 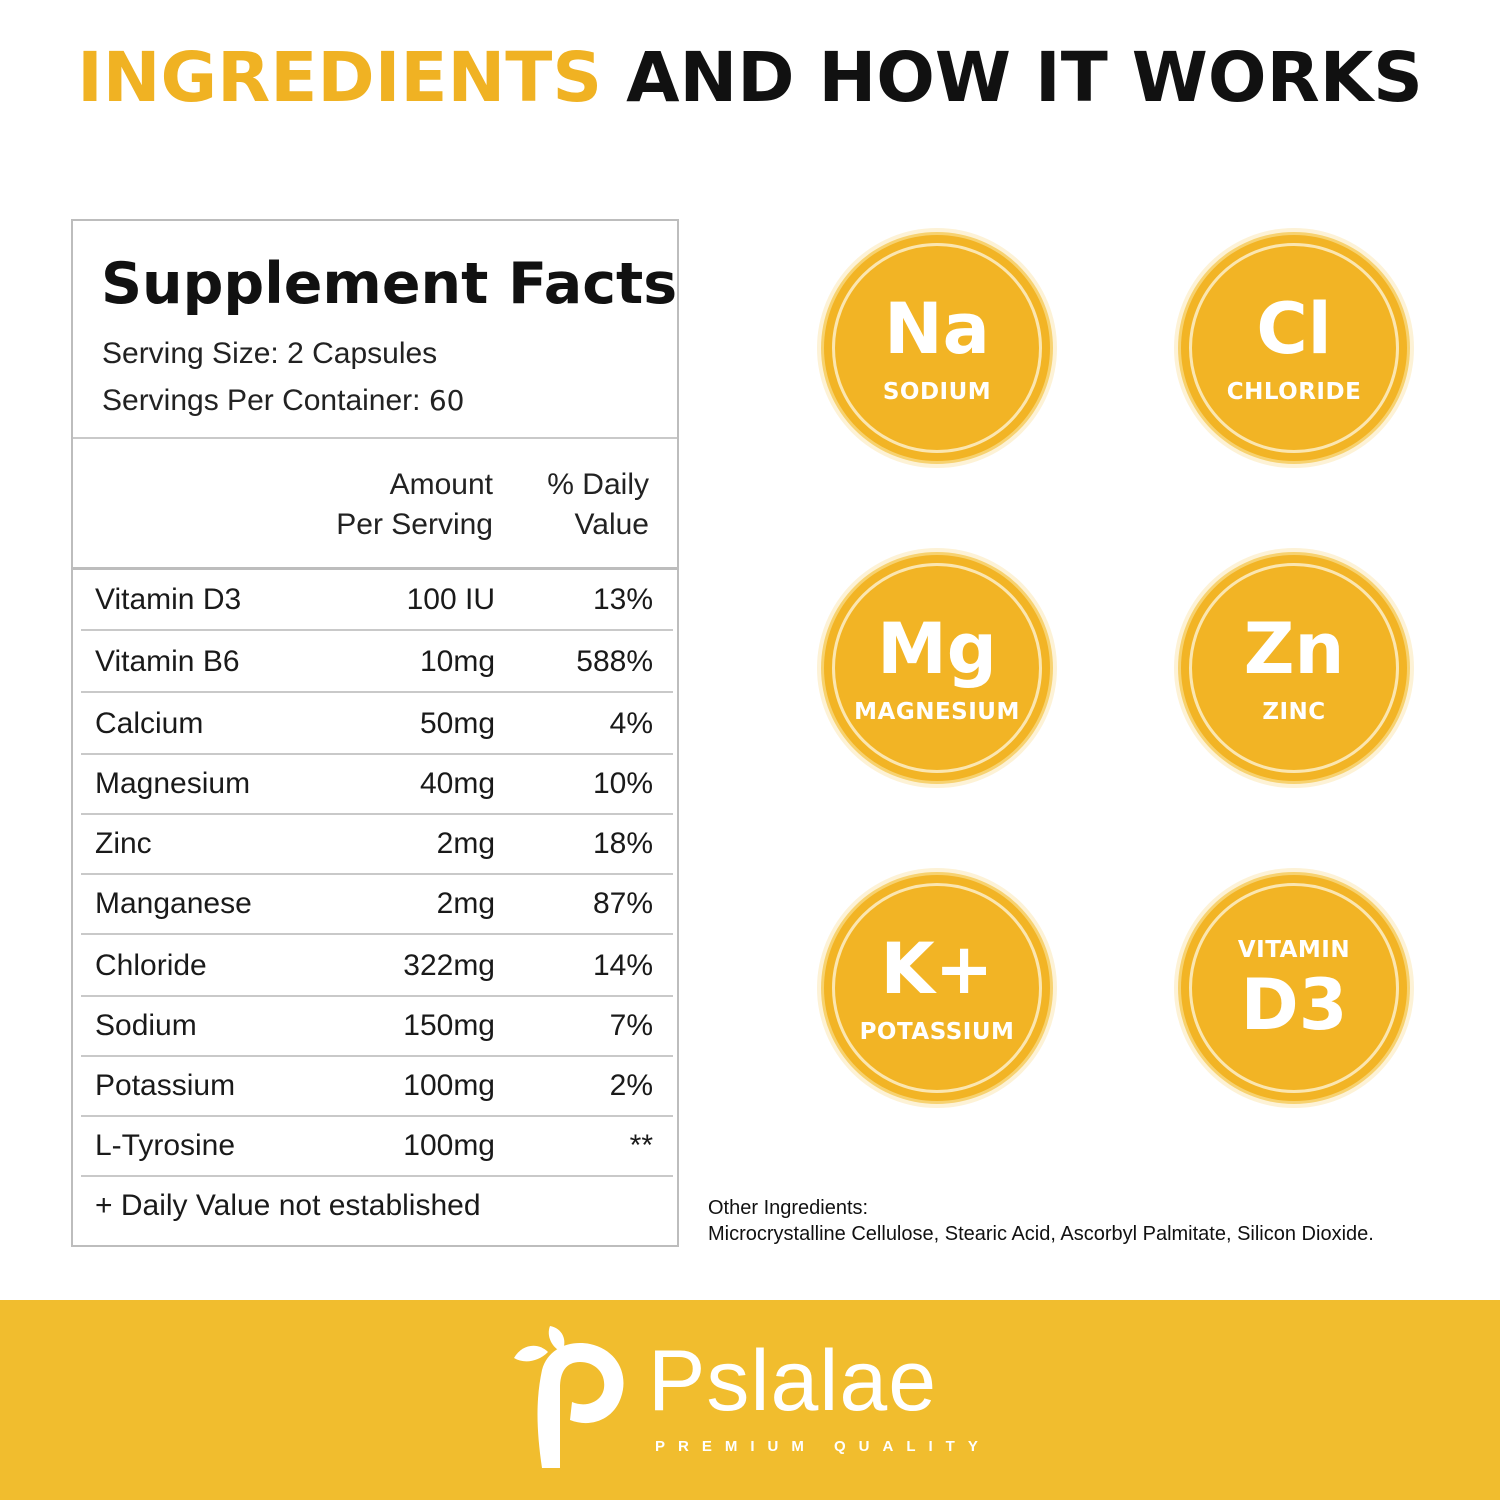 What do you see at coordinates (375, 438) in the screenshot?
I see `header-divider` at bounding box center [375, 438].